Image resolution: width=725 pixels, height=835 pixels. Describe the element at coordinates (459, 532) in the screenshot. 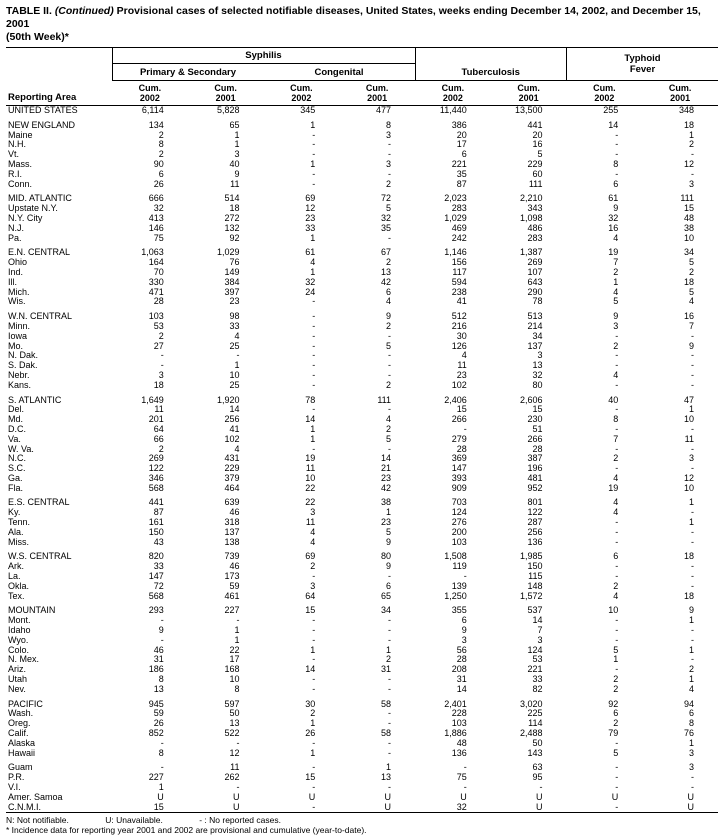

I see `value-cell: 200` at that location.